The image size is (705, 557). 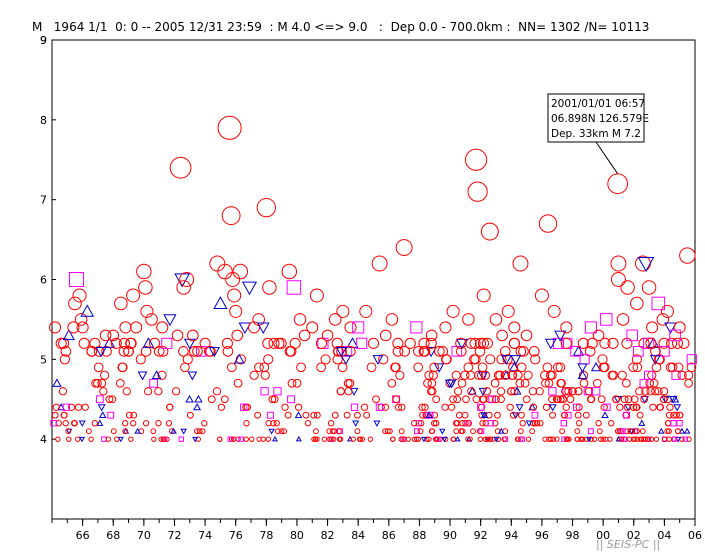 I want to click on y-tick-label: 5, so click(x=43, y=359).